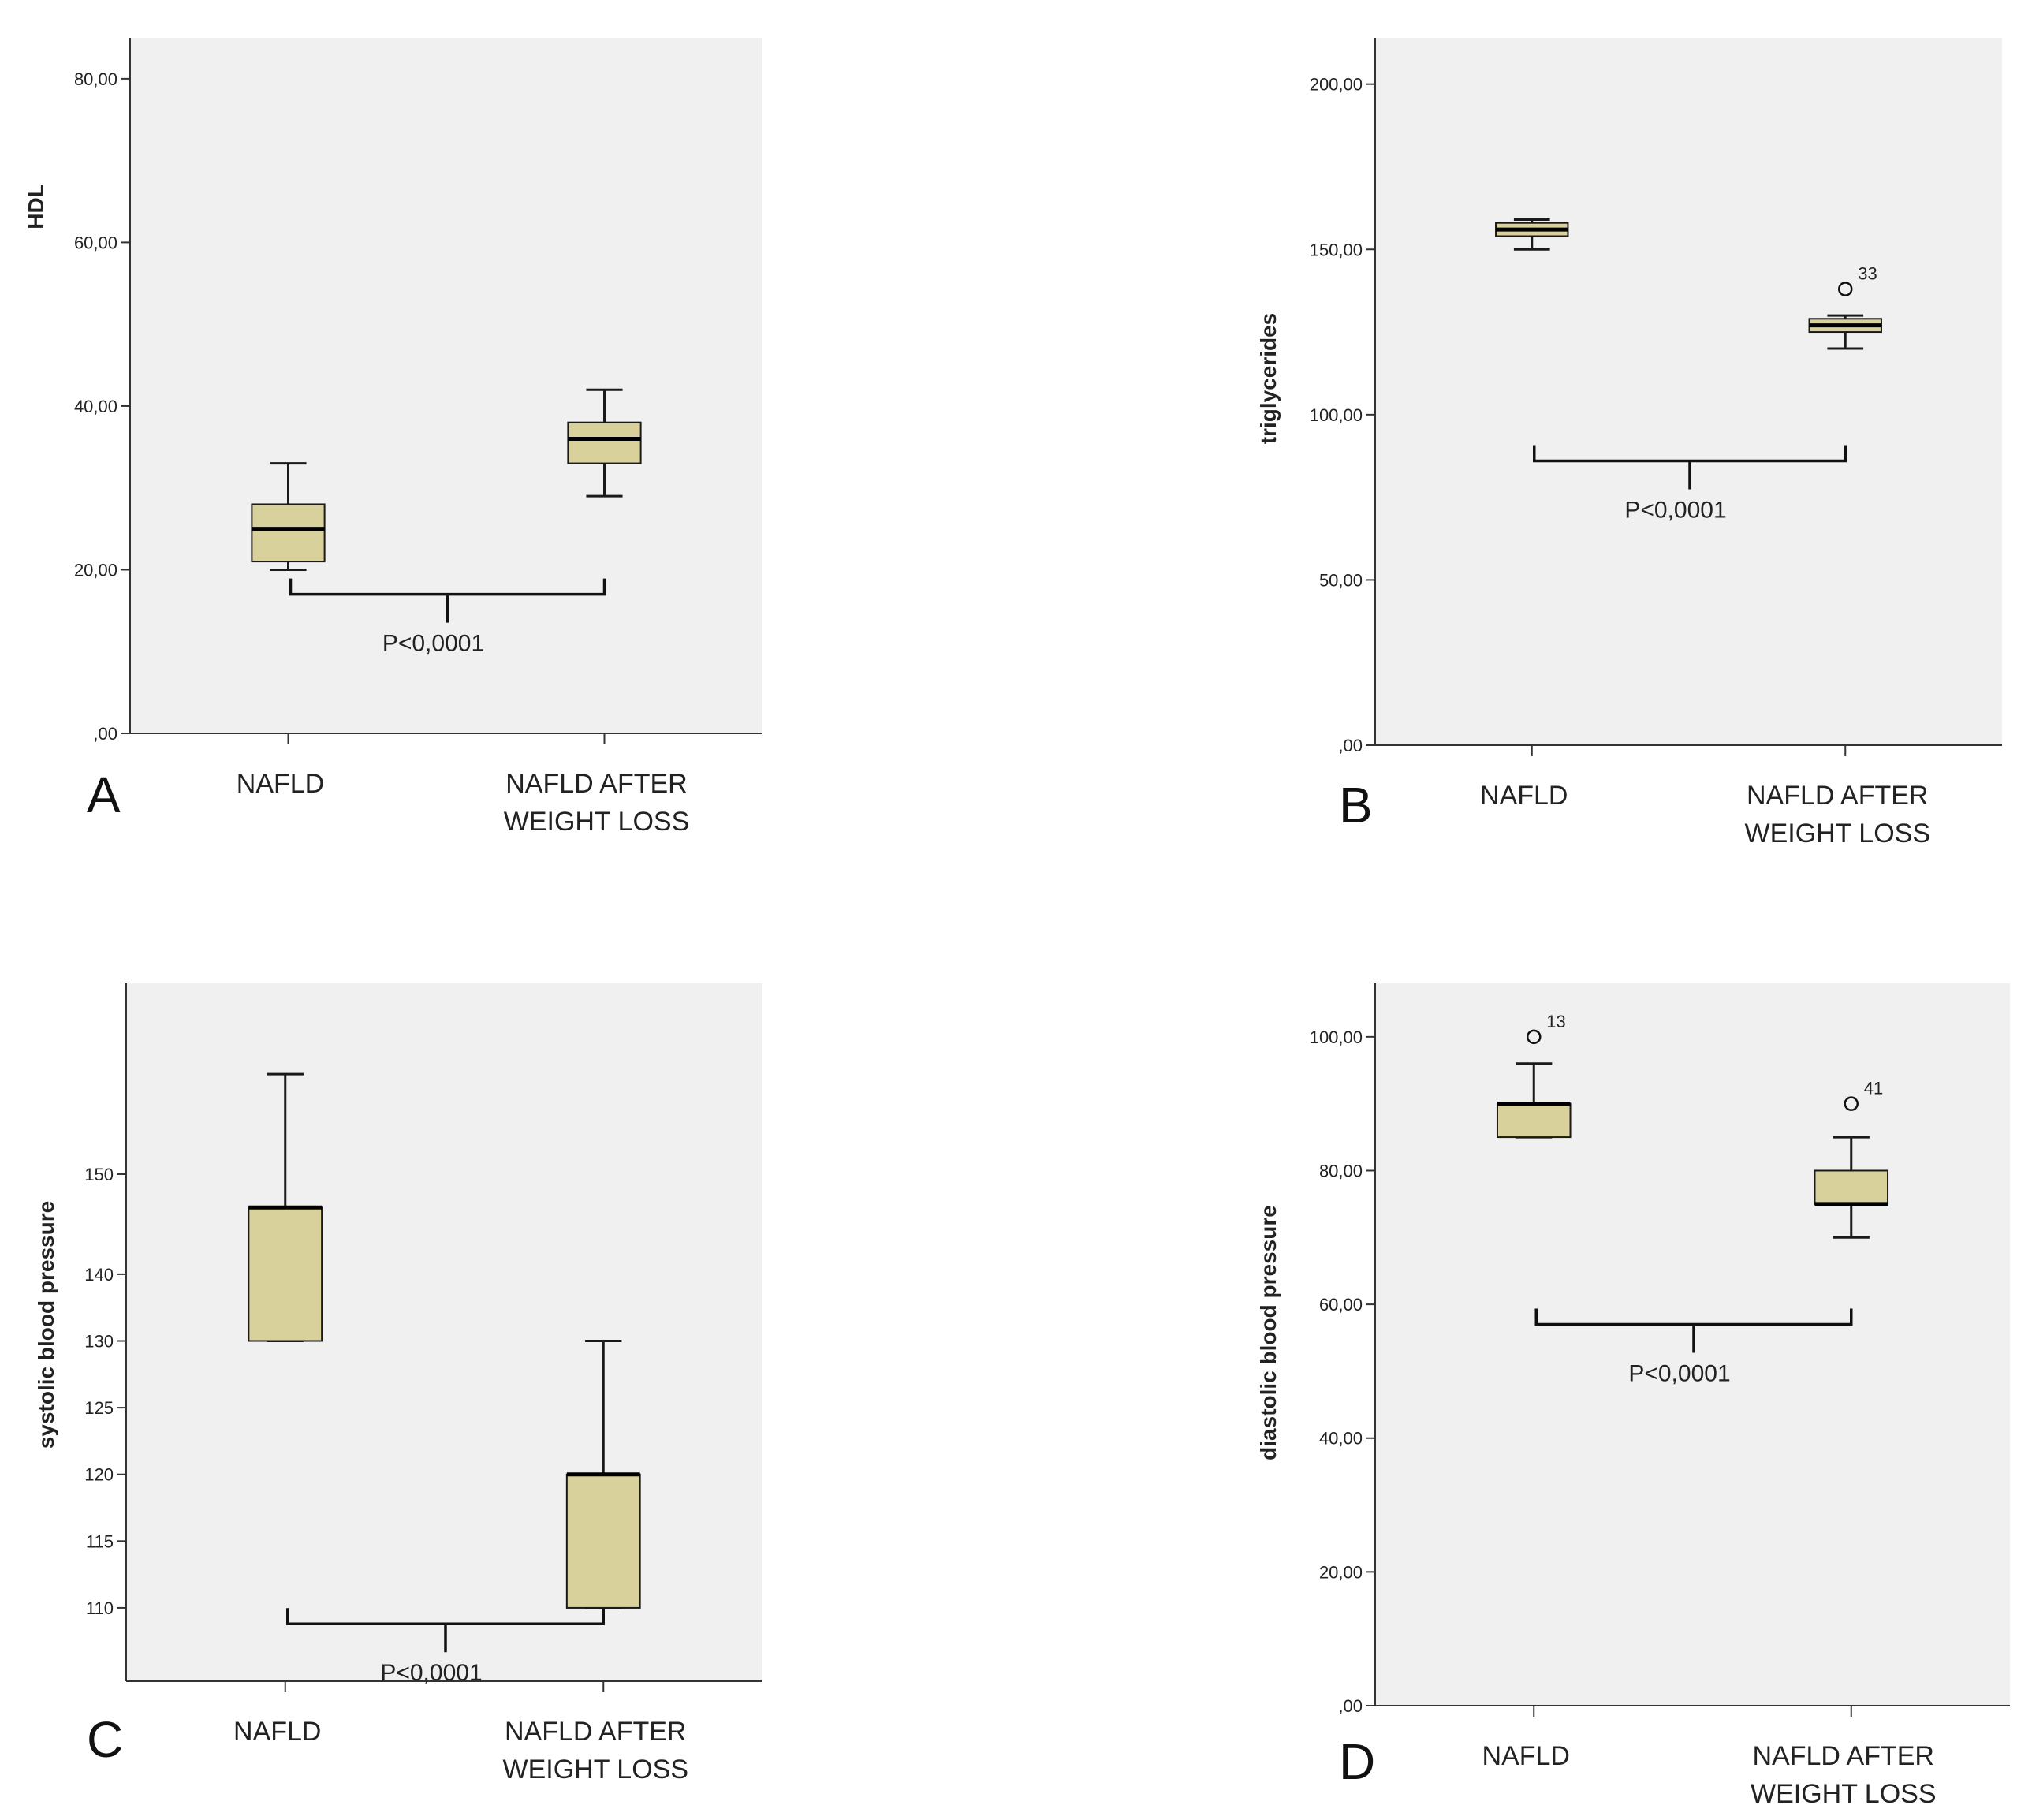 This screenshot has height=1820, width=2032. What do you see at coordinates (99, 1174) in the screenshot?
I see `y-tick-label: 150` at bounding box center [99, 1174].